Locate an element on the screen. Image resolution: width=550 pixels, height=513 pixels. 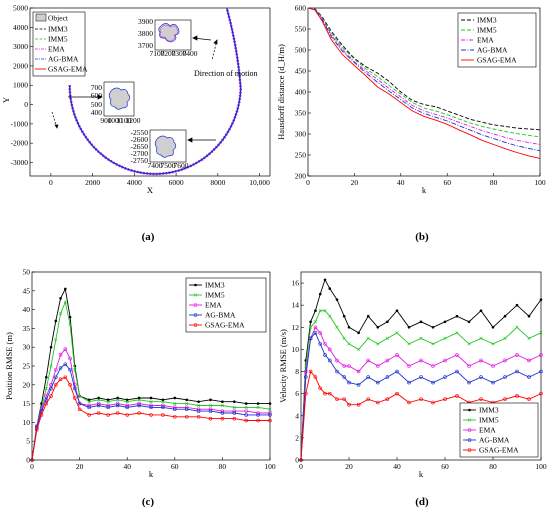
panel-d-ytick-label: 16 is located at coordinates (296, 283).